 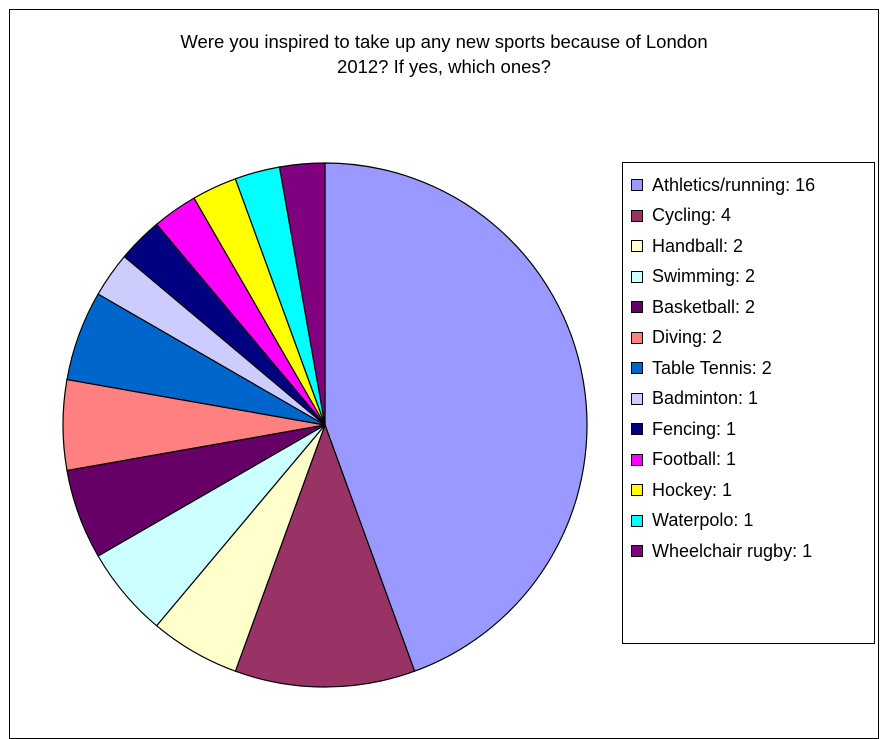 What do you see at coordinates (687, 337) in the screenshot?
I see `legend-label: Diving: 2` at bounding box center [687, 337].